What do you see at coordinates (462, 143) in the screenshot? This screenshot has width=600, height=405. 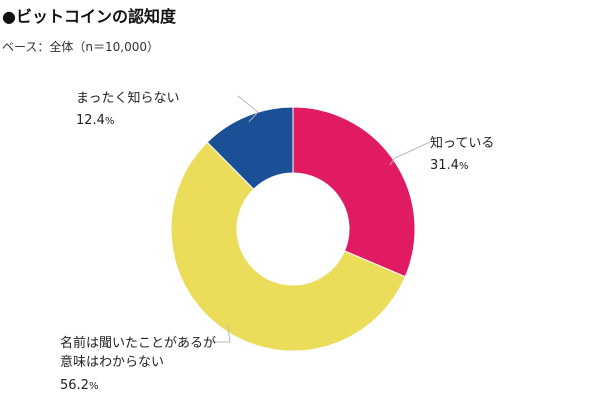 I see `slice-label-1: 知っている` at bounding box center [462, 143].